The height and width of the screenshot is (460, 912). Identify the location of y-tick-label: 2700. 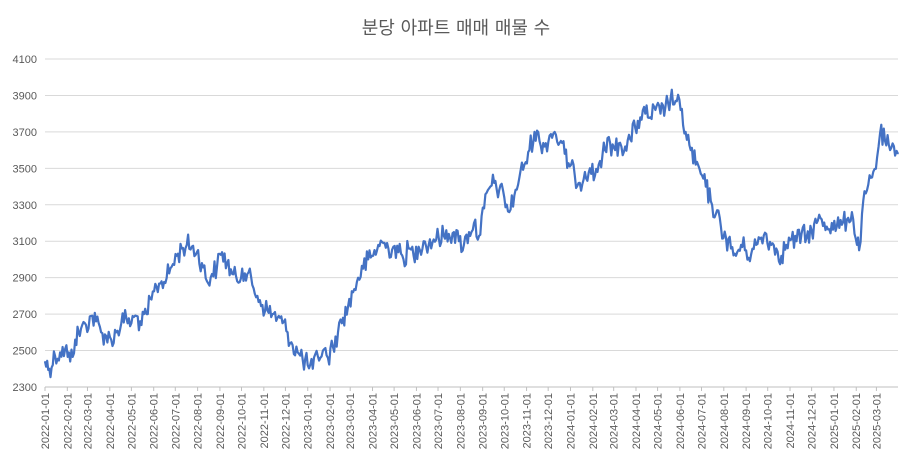
(25, 315).